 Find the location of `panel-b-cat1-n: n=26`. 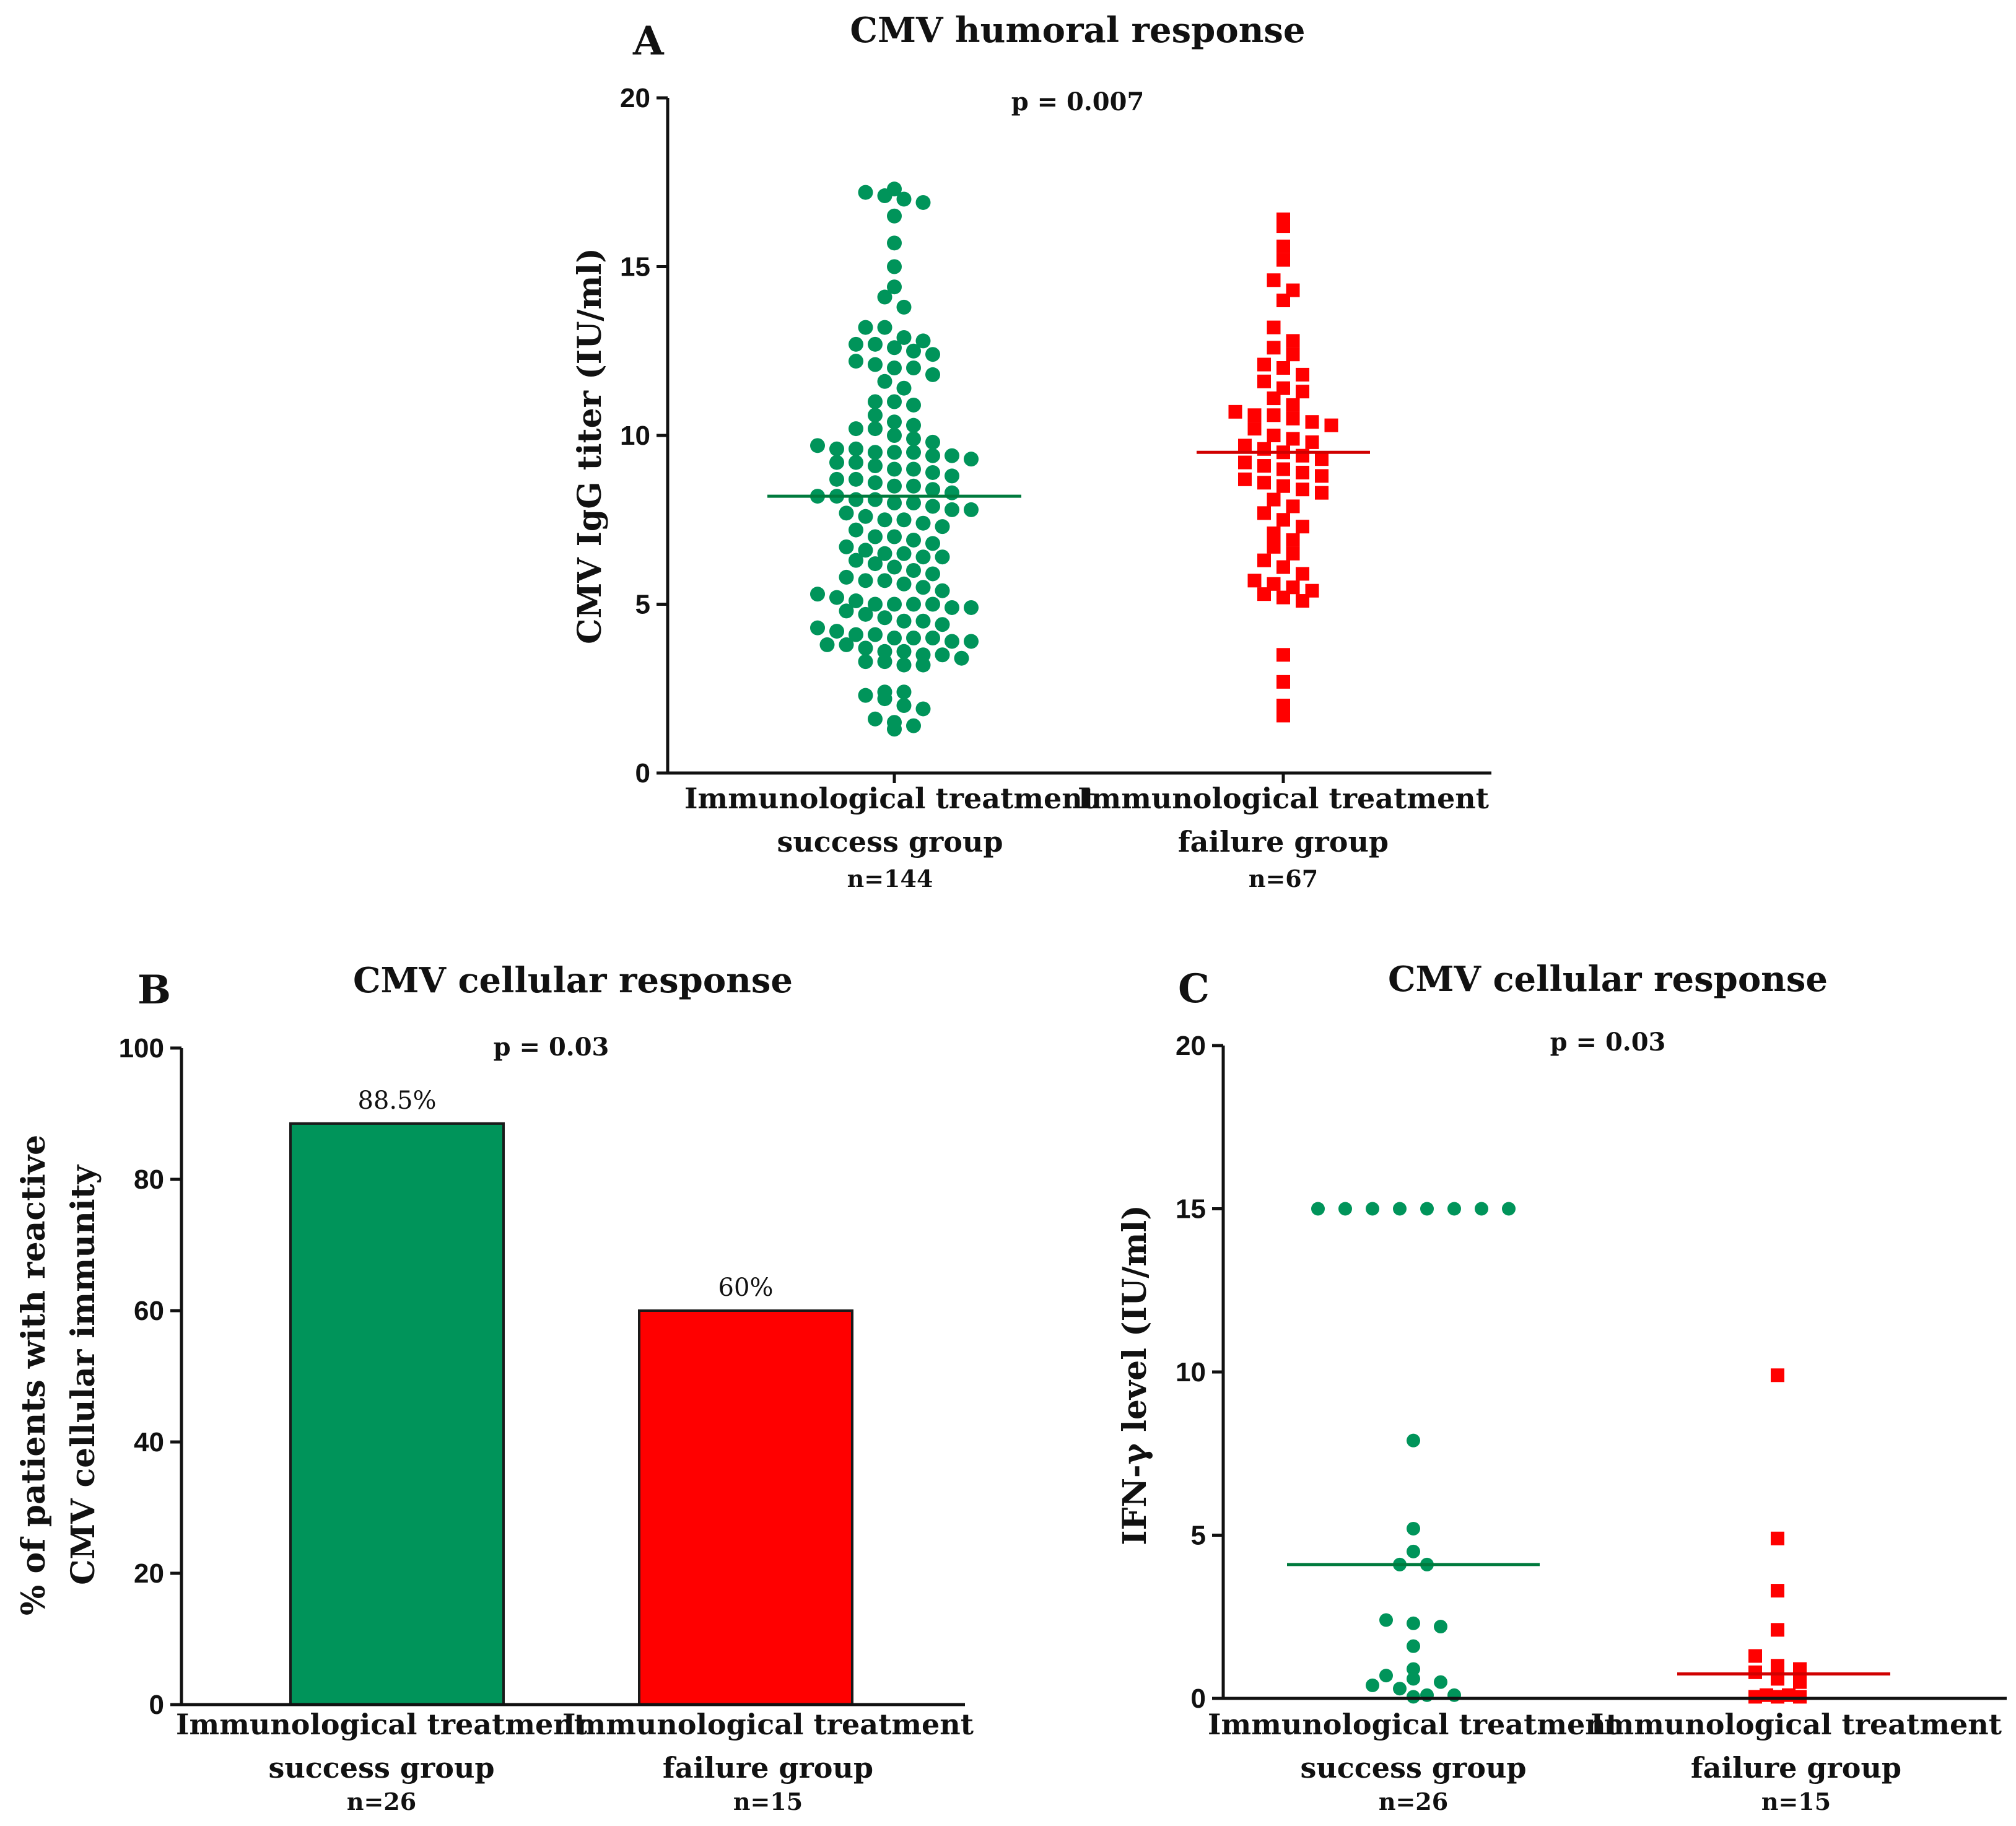

panel-b-cat1-n: n=26 is located at coordinates (381, 1802).